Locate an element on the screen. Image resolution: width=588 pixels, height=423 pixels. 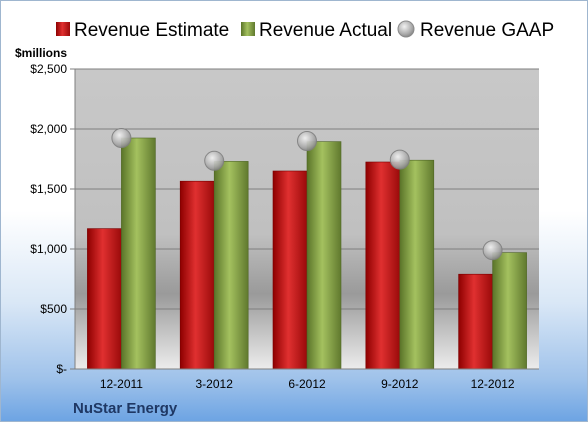
y-tick-label: $- is located at coordinates (61, 369).